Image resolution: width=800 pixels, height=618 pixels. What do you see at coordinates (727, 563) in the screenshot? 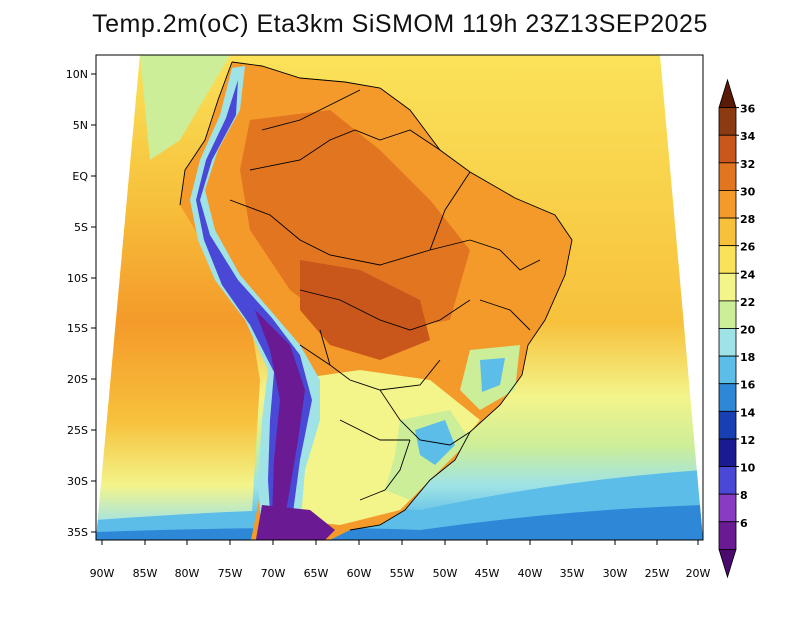
I see `colorbar-bottom-arrow` at bounding box center [727, 563].